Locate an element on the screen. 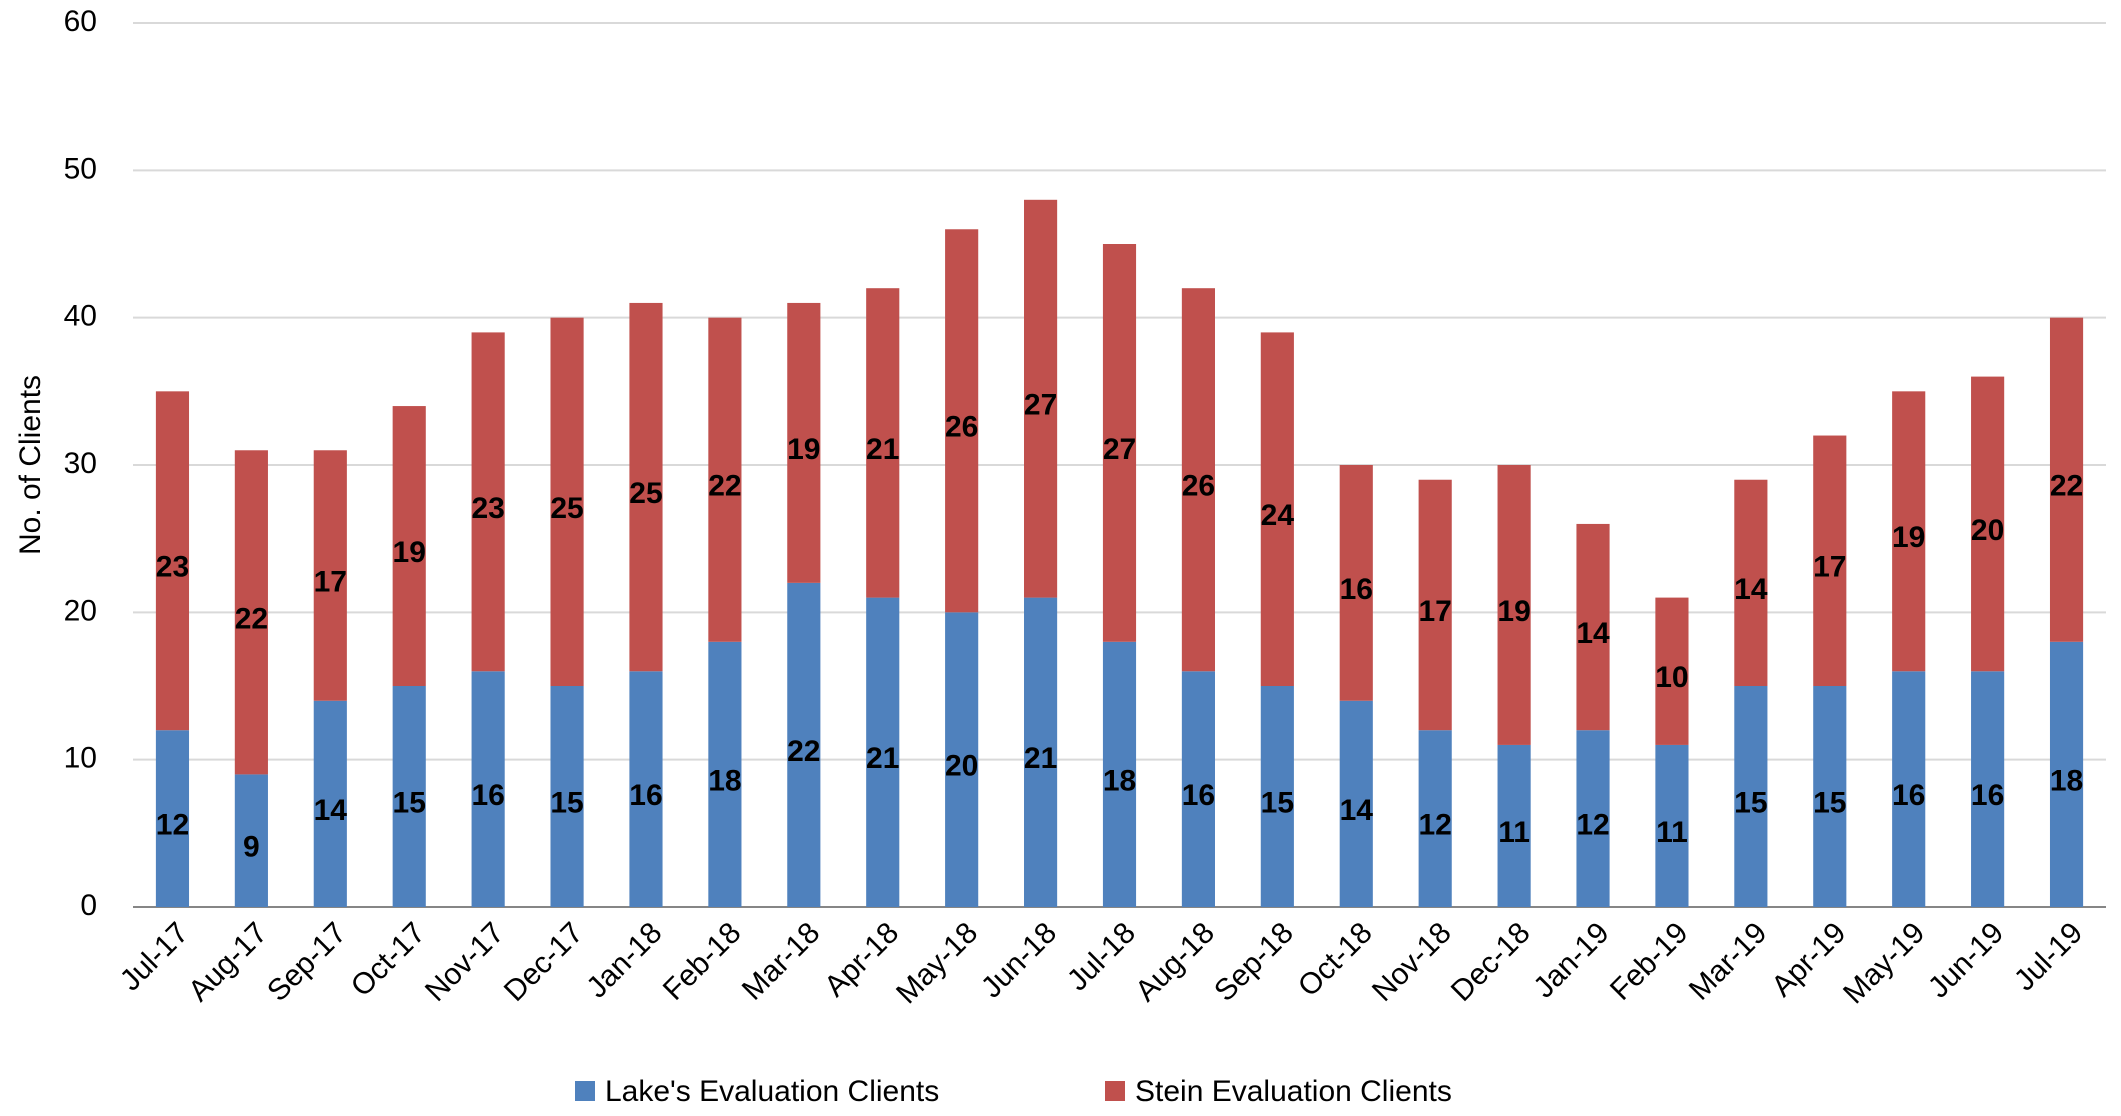  y-tick-label: 30 is located at coordinates (80, 463).